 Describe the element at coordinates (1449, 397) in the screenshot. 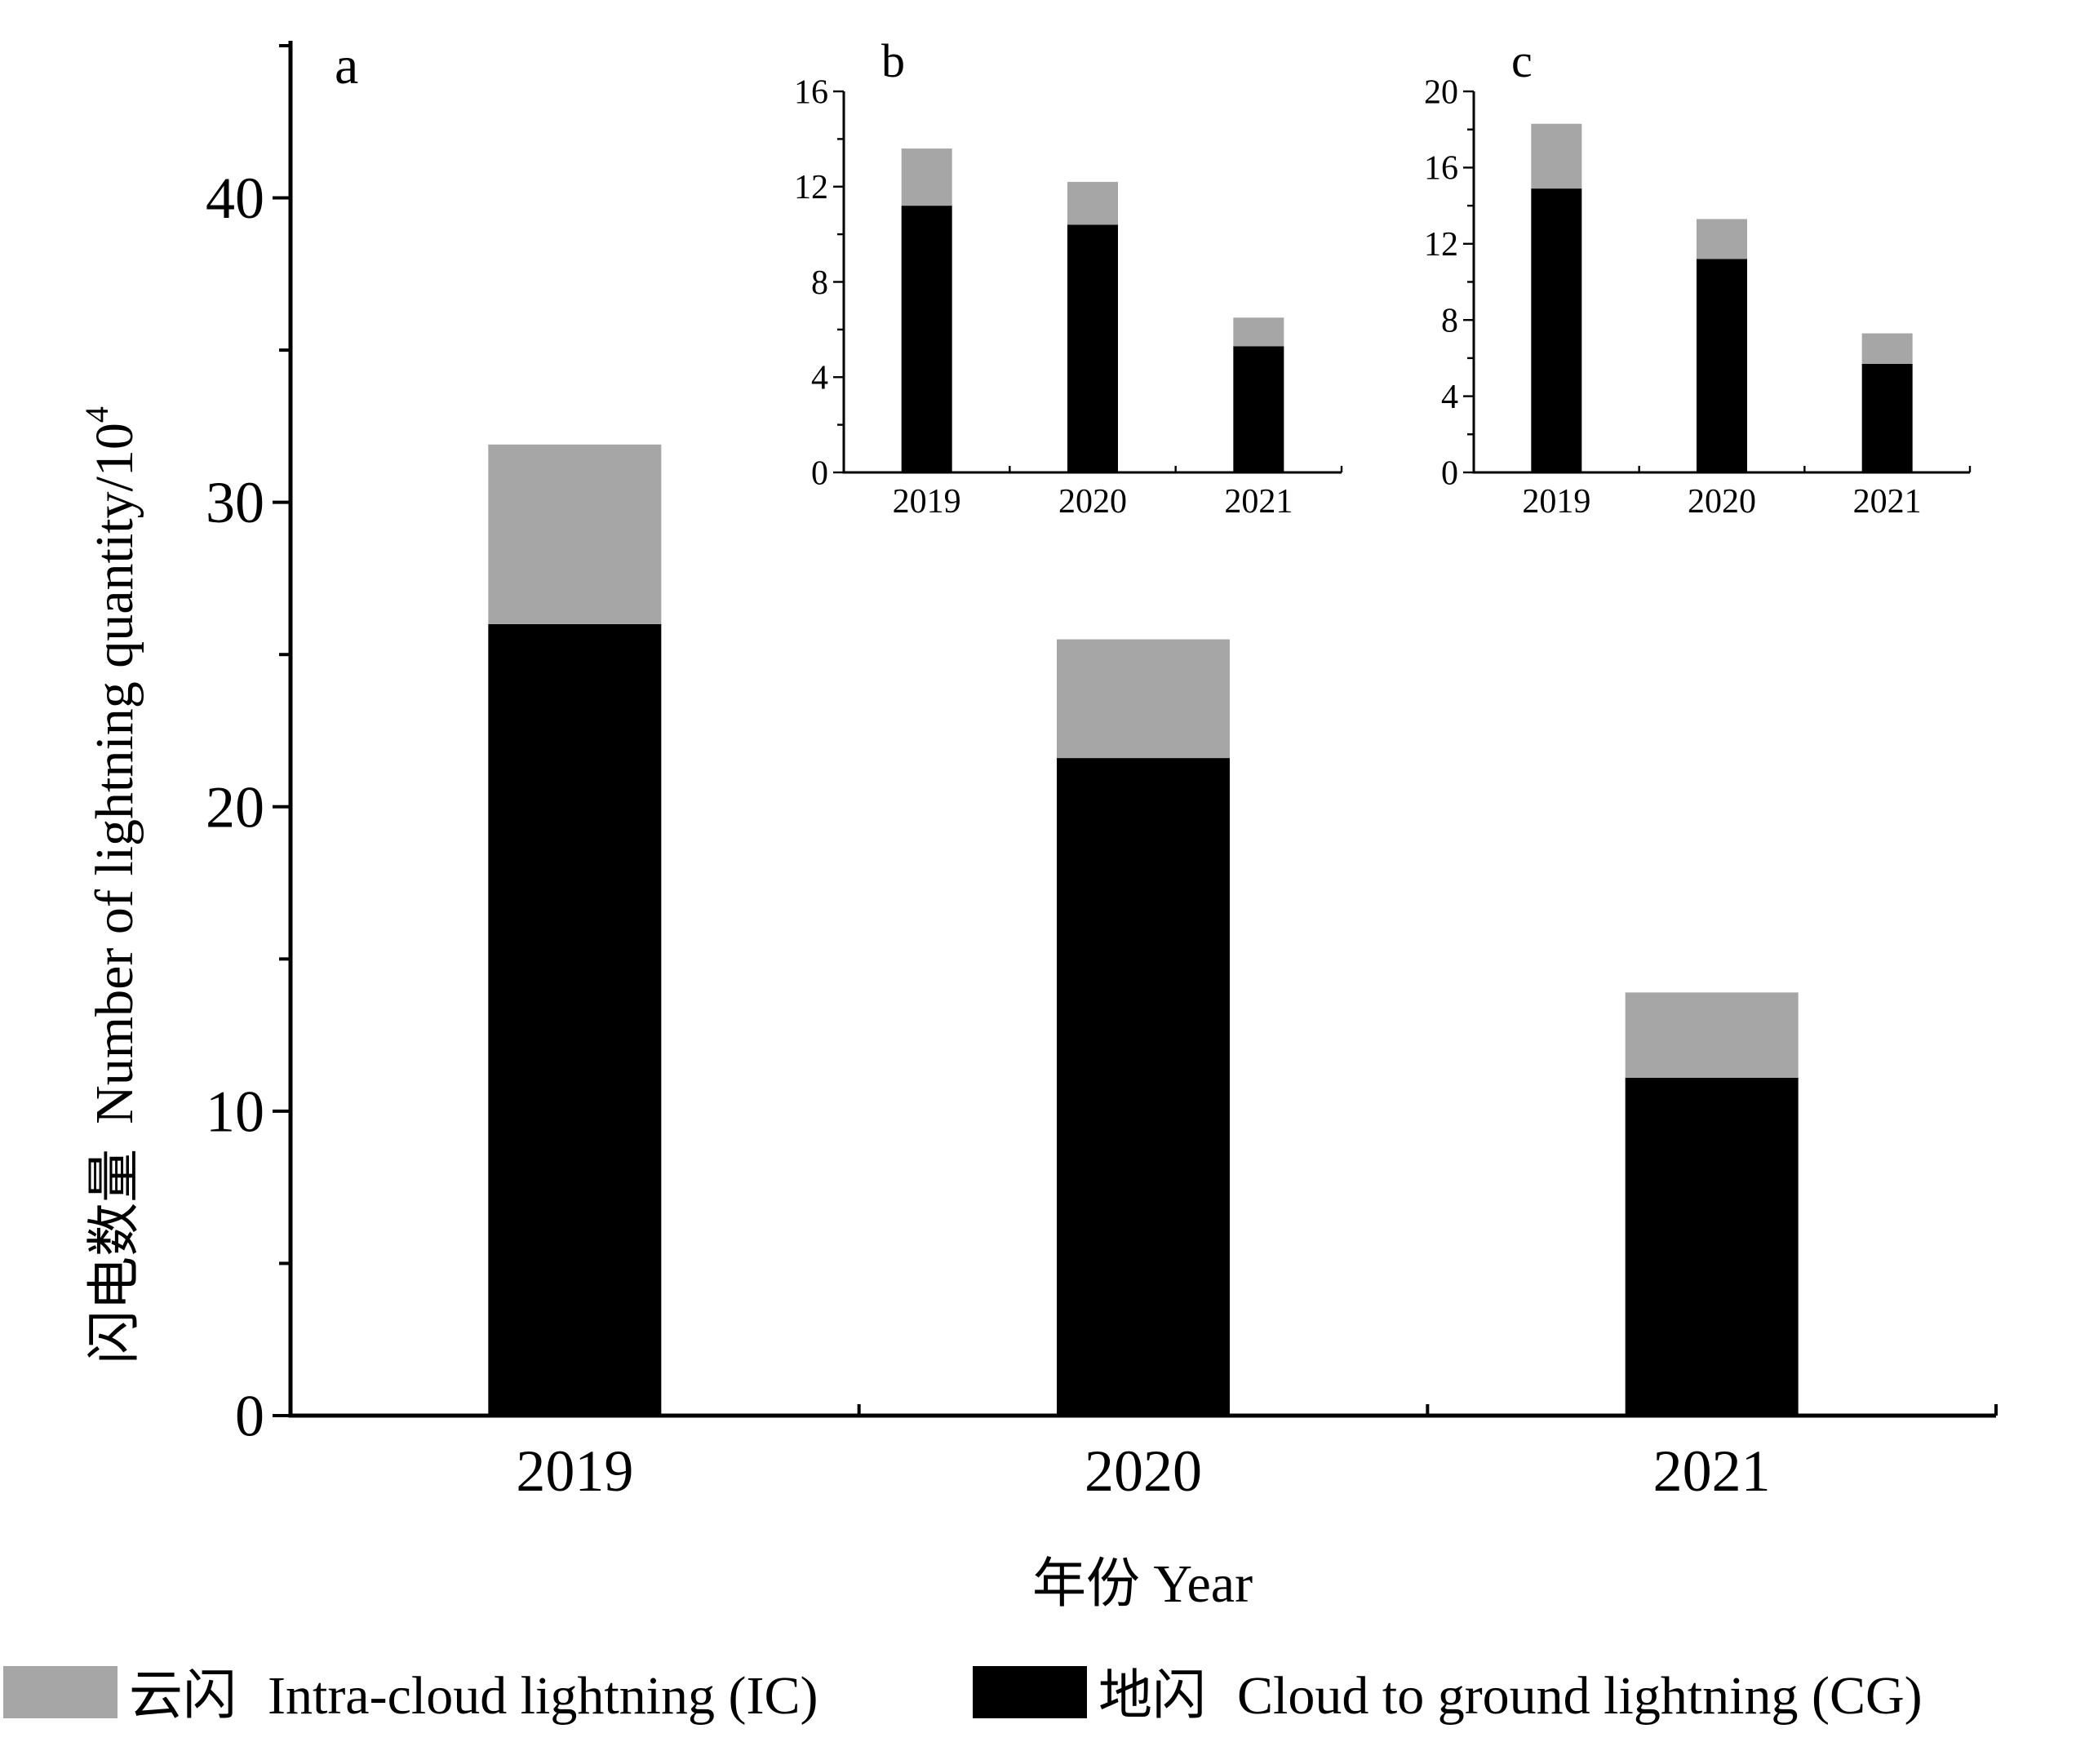

I see `y-tick-label-c: 4` at that location.